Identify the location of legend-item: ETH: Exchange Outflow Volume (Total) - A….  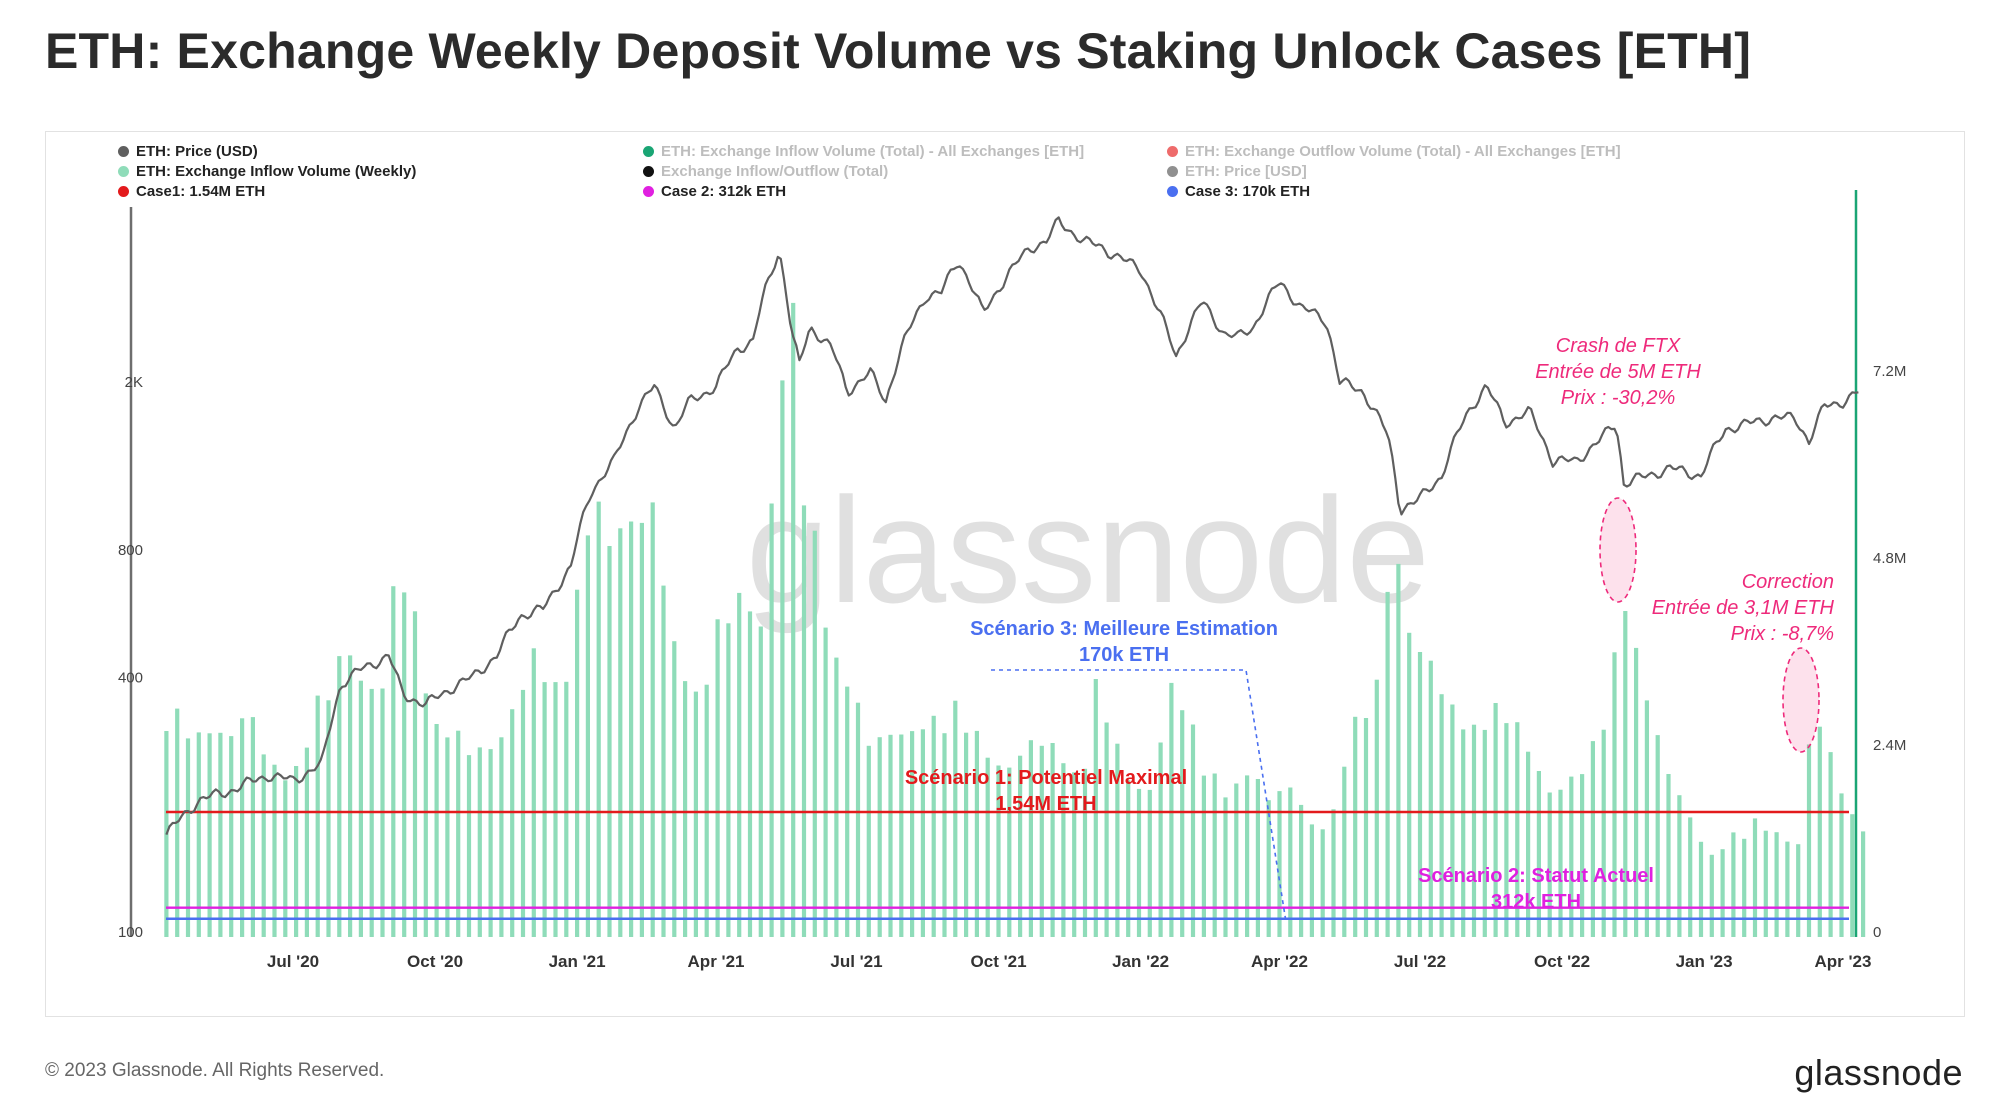
(1394, 151).